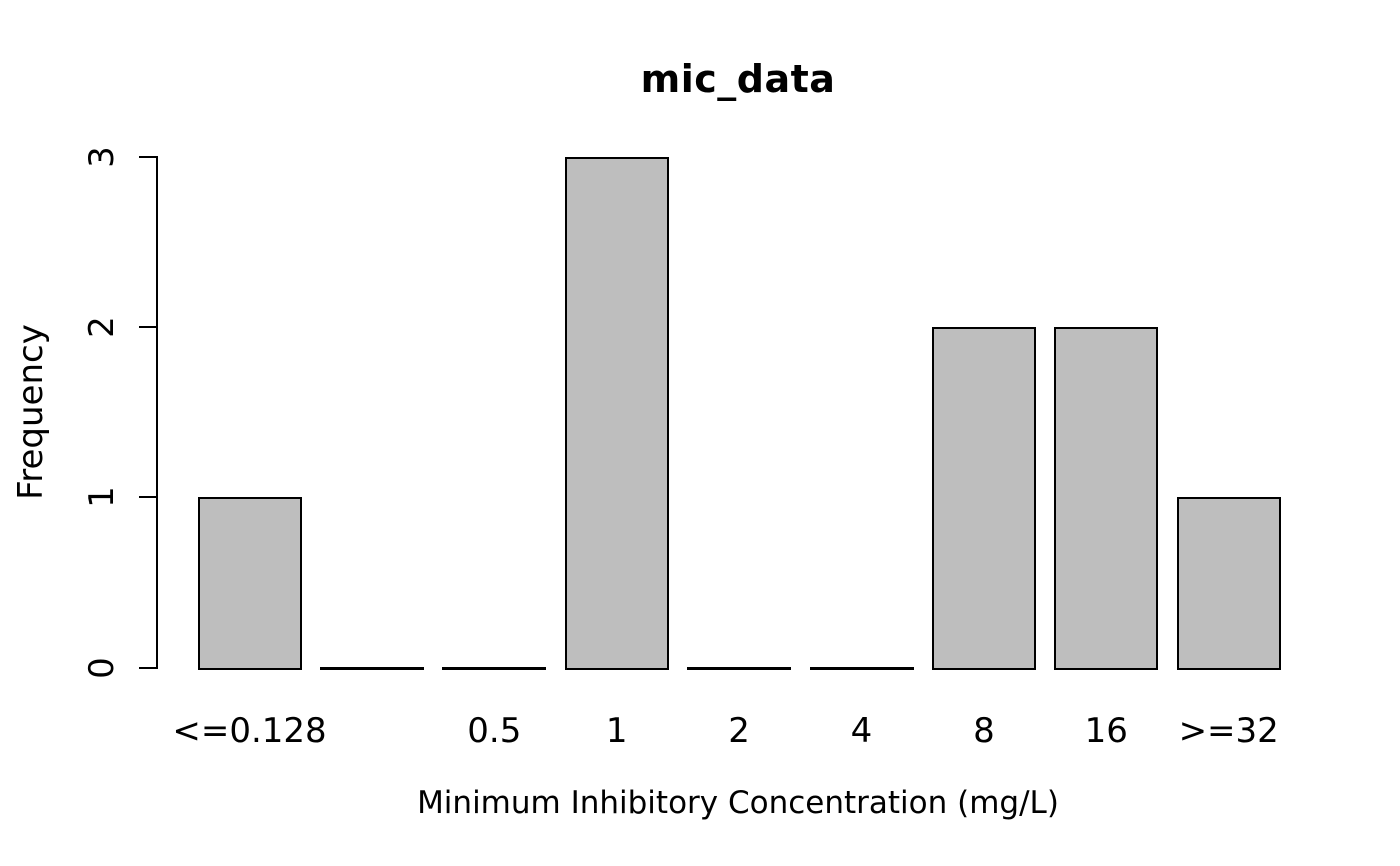 The image size is (1400, 866). Describe the element at coordinates (157, 412) in the screenshot. I see `y-axis-line` at that location.